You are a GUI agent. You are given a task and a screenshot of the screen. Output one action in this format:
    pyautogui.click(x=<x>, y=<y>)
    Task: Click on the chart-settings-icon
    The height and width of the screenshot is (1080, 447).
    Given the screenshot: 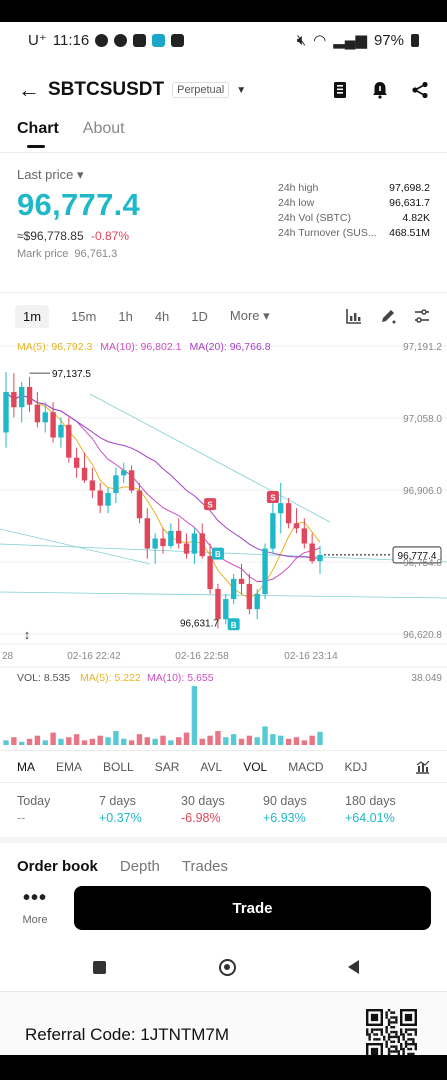 What is the action you would take?
    pyautogui.click(x=422, y=316)
    